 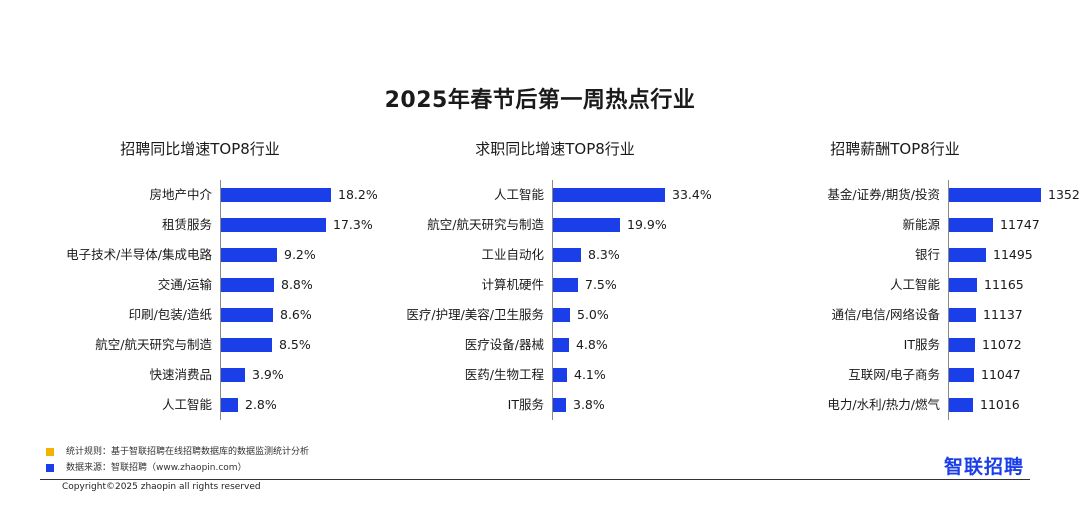 I want to click on value-label: 7.5%, so click(x=601, y=284).